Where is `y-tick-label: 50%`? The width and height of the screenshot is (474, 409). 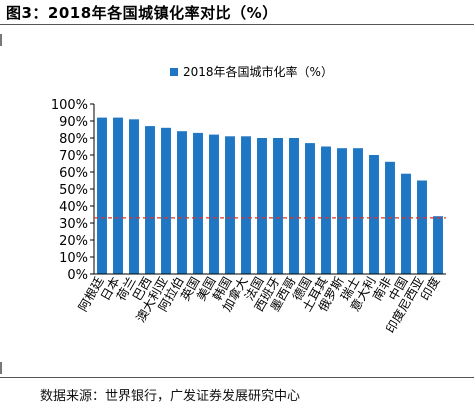 y-tick-label: 50% is located at coordinates (73, 190).